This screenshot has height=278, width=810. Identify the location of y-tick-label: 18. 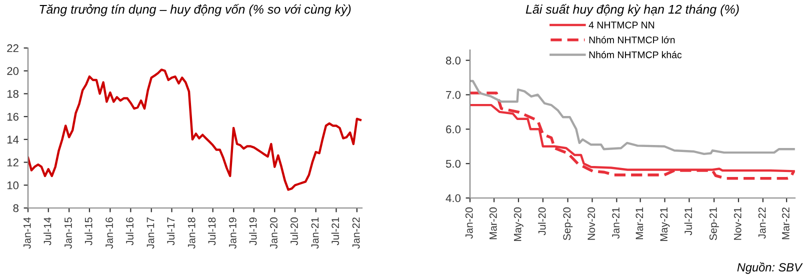
(12, 94).